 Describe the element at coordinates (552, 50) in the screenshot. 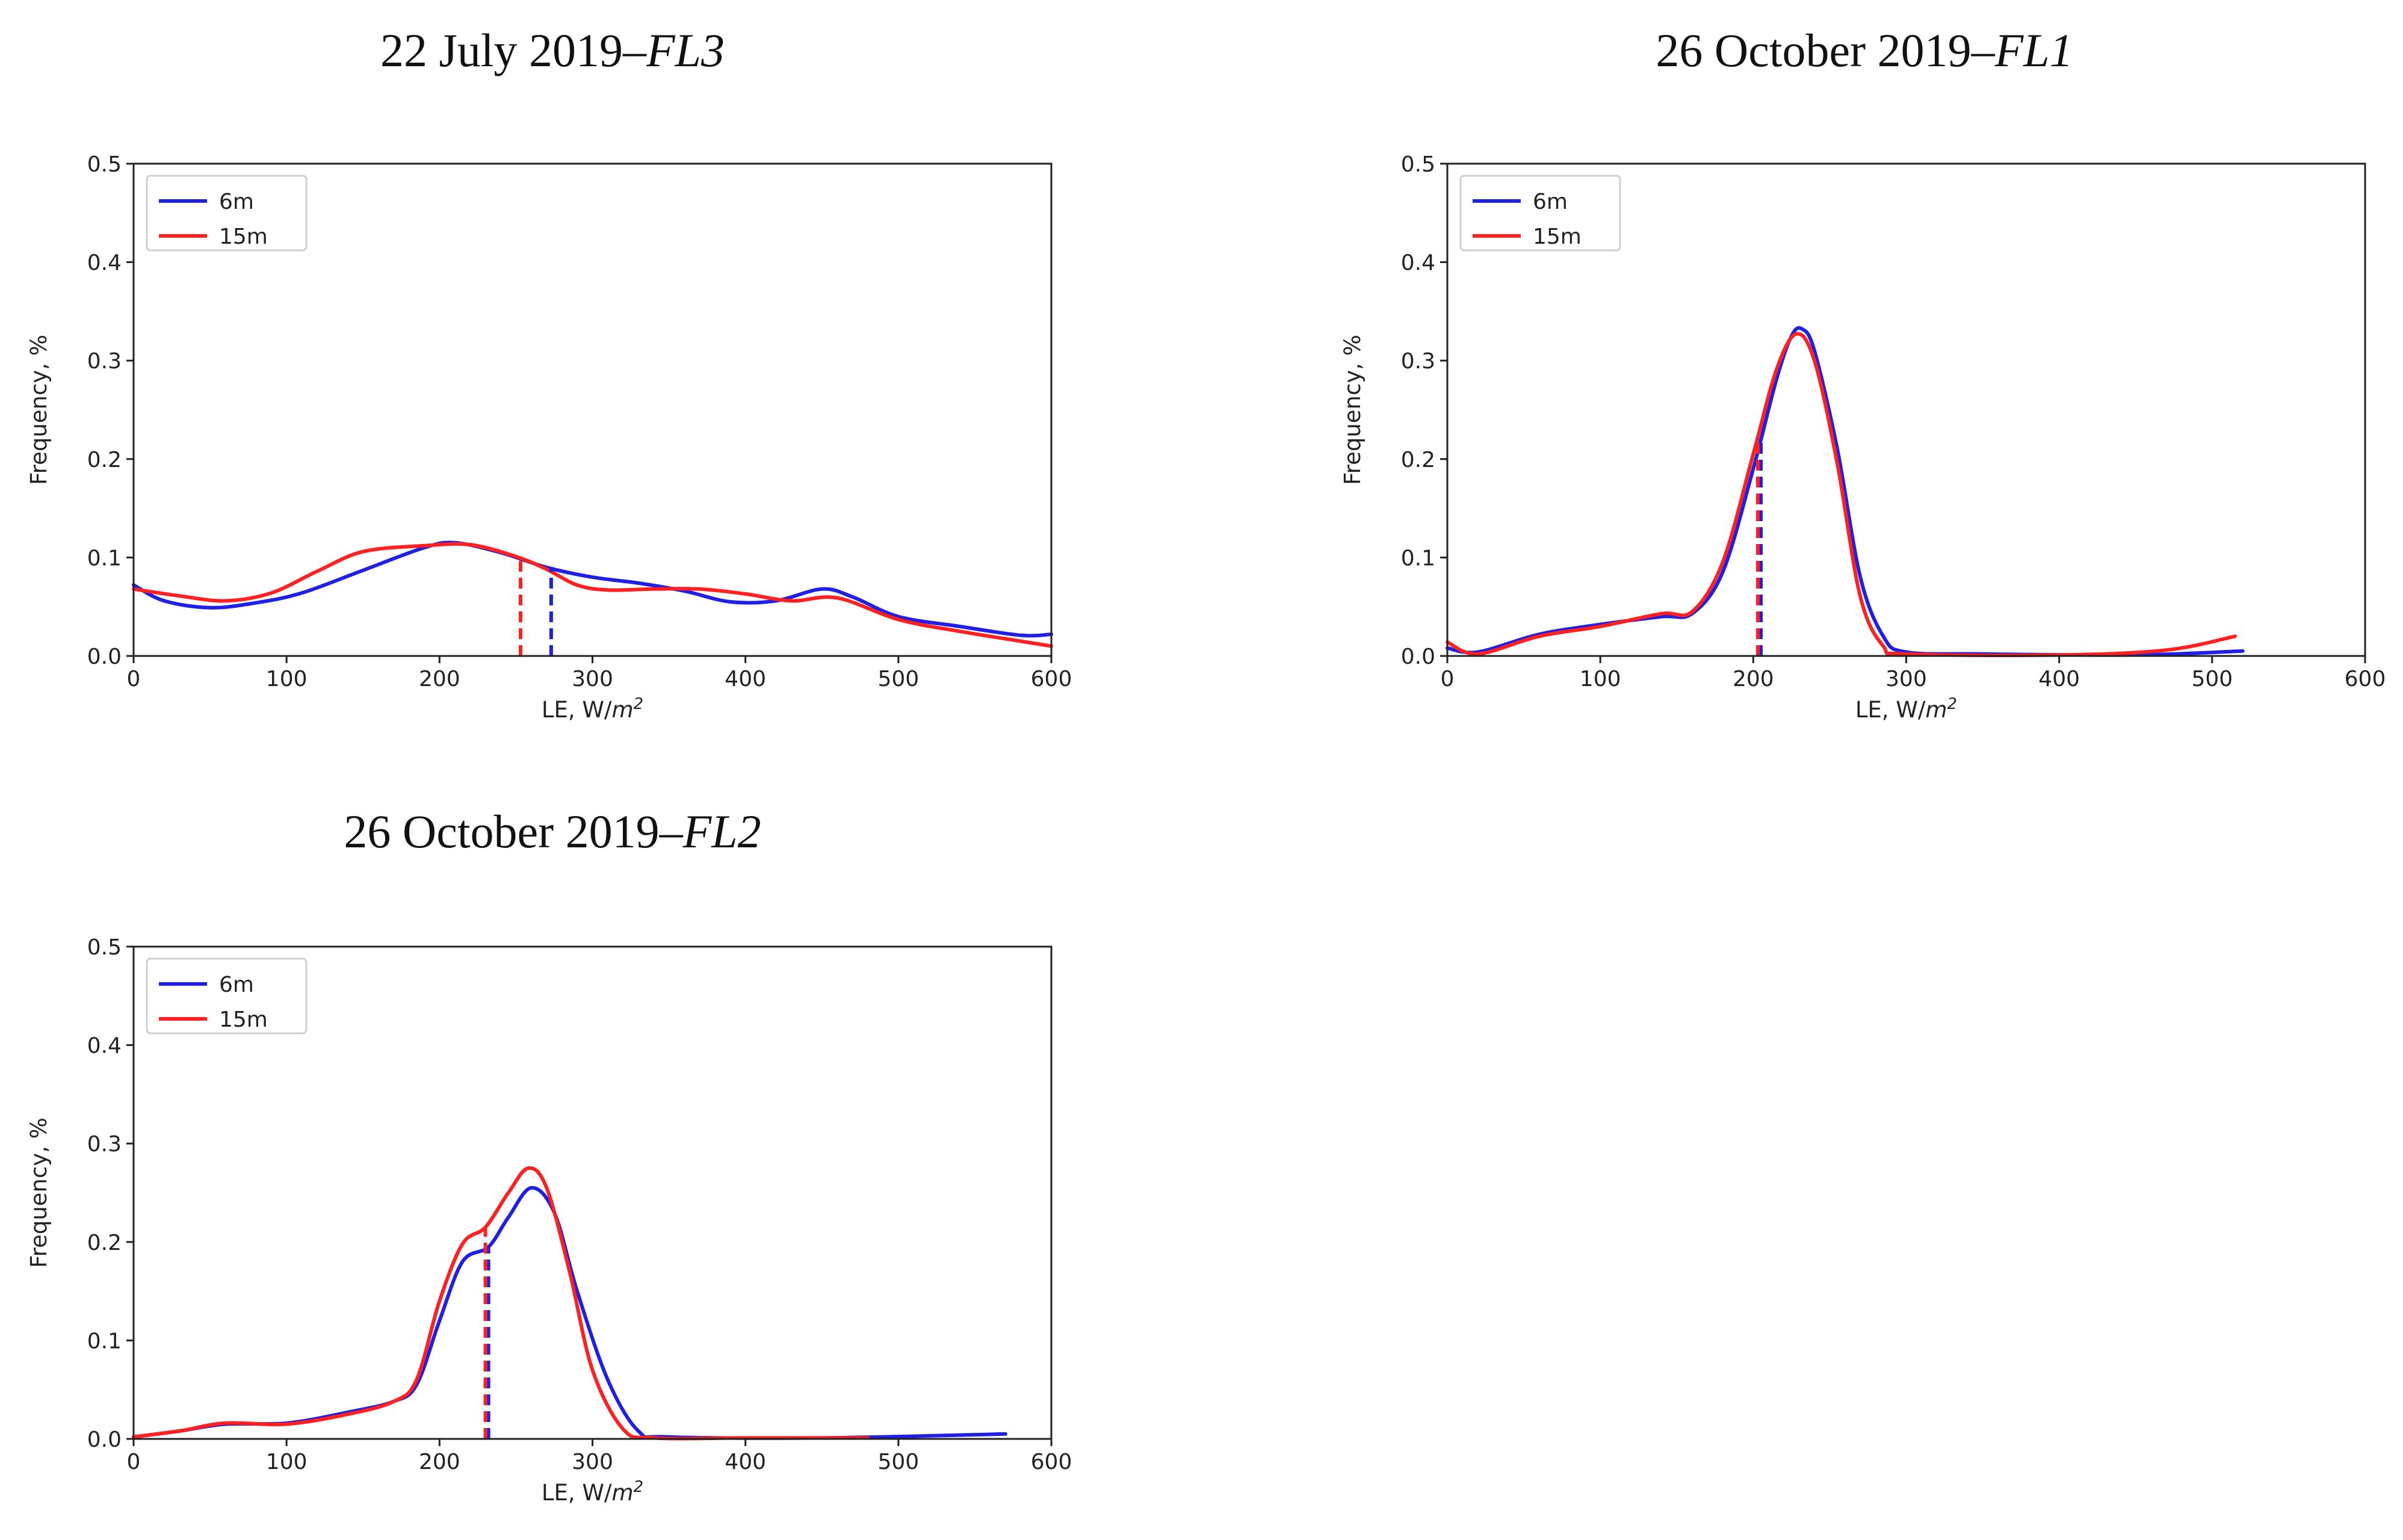

I see `panel-title: 22 July 2019–FL3` at that location.